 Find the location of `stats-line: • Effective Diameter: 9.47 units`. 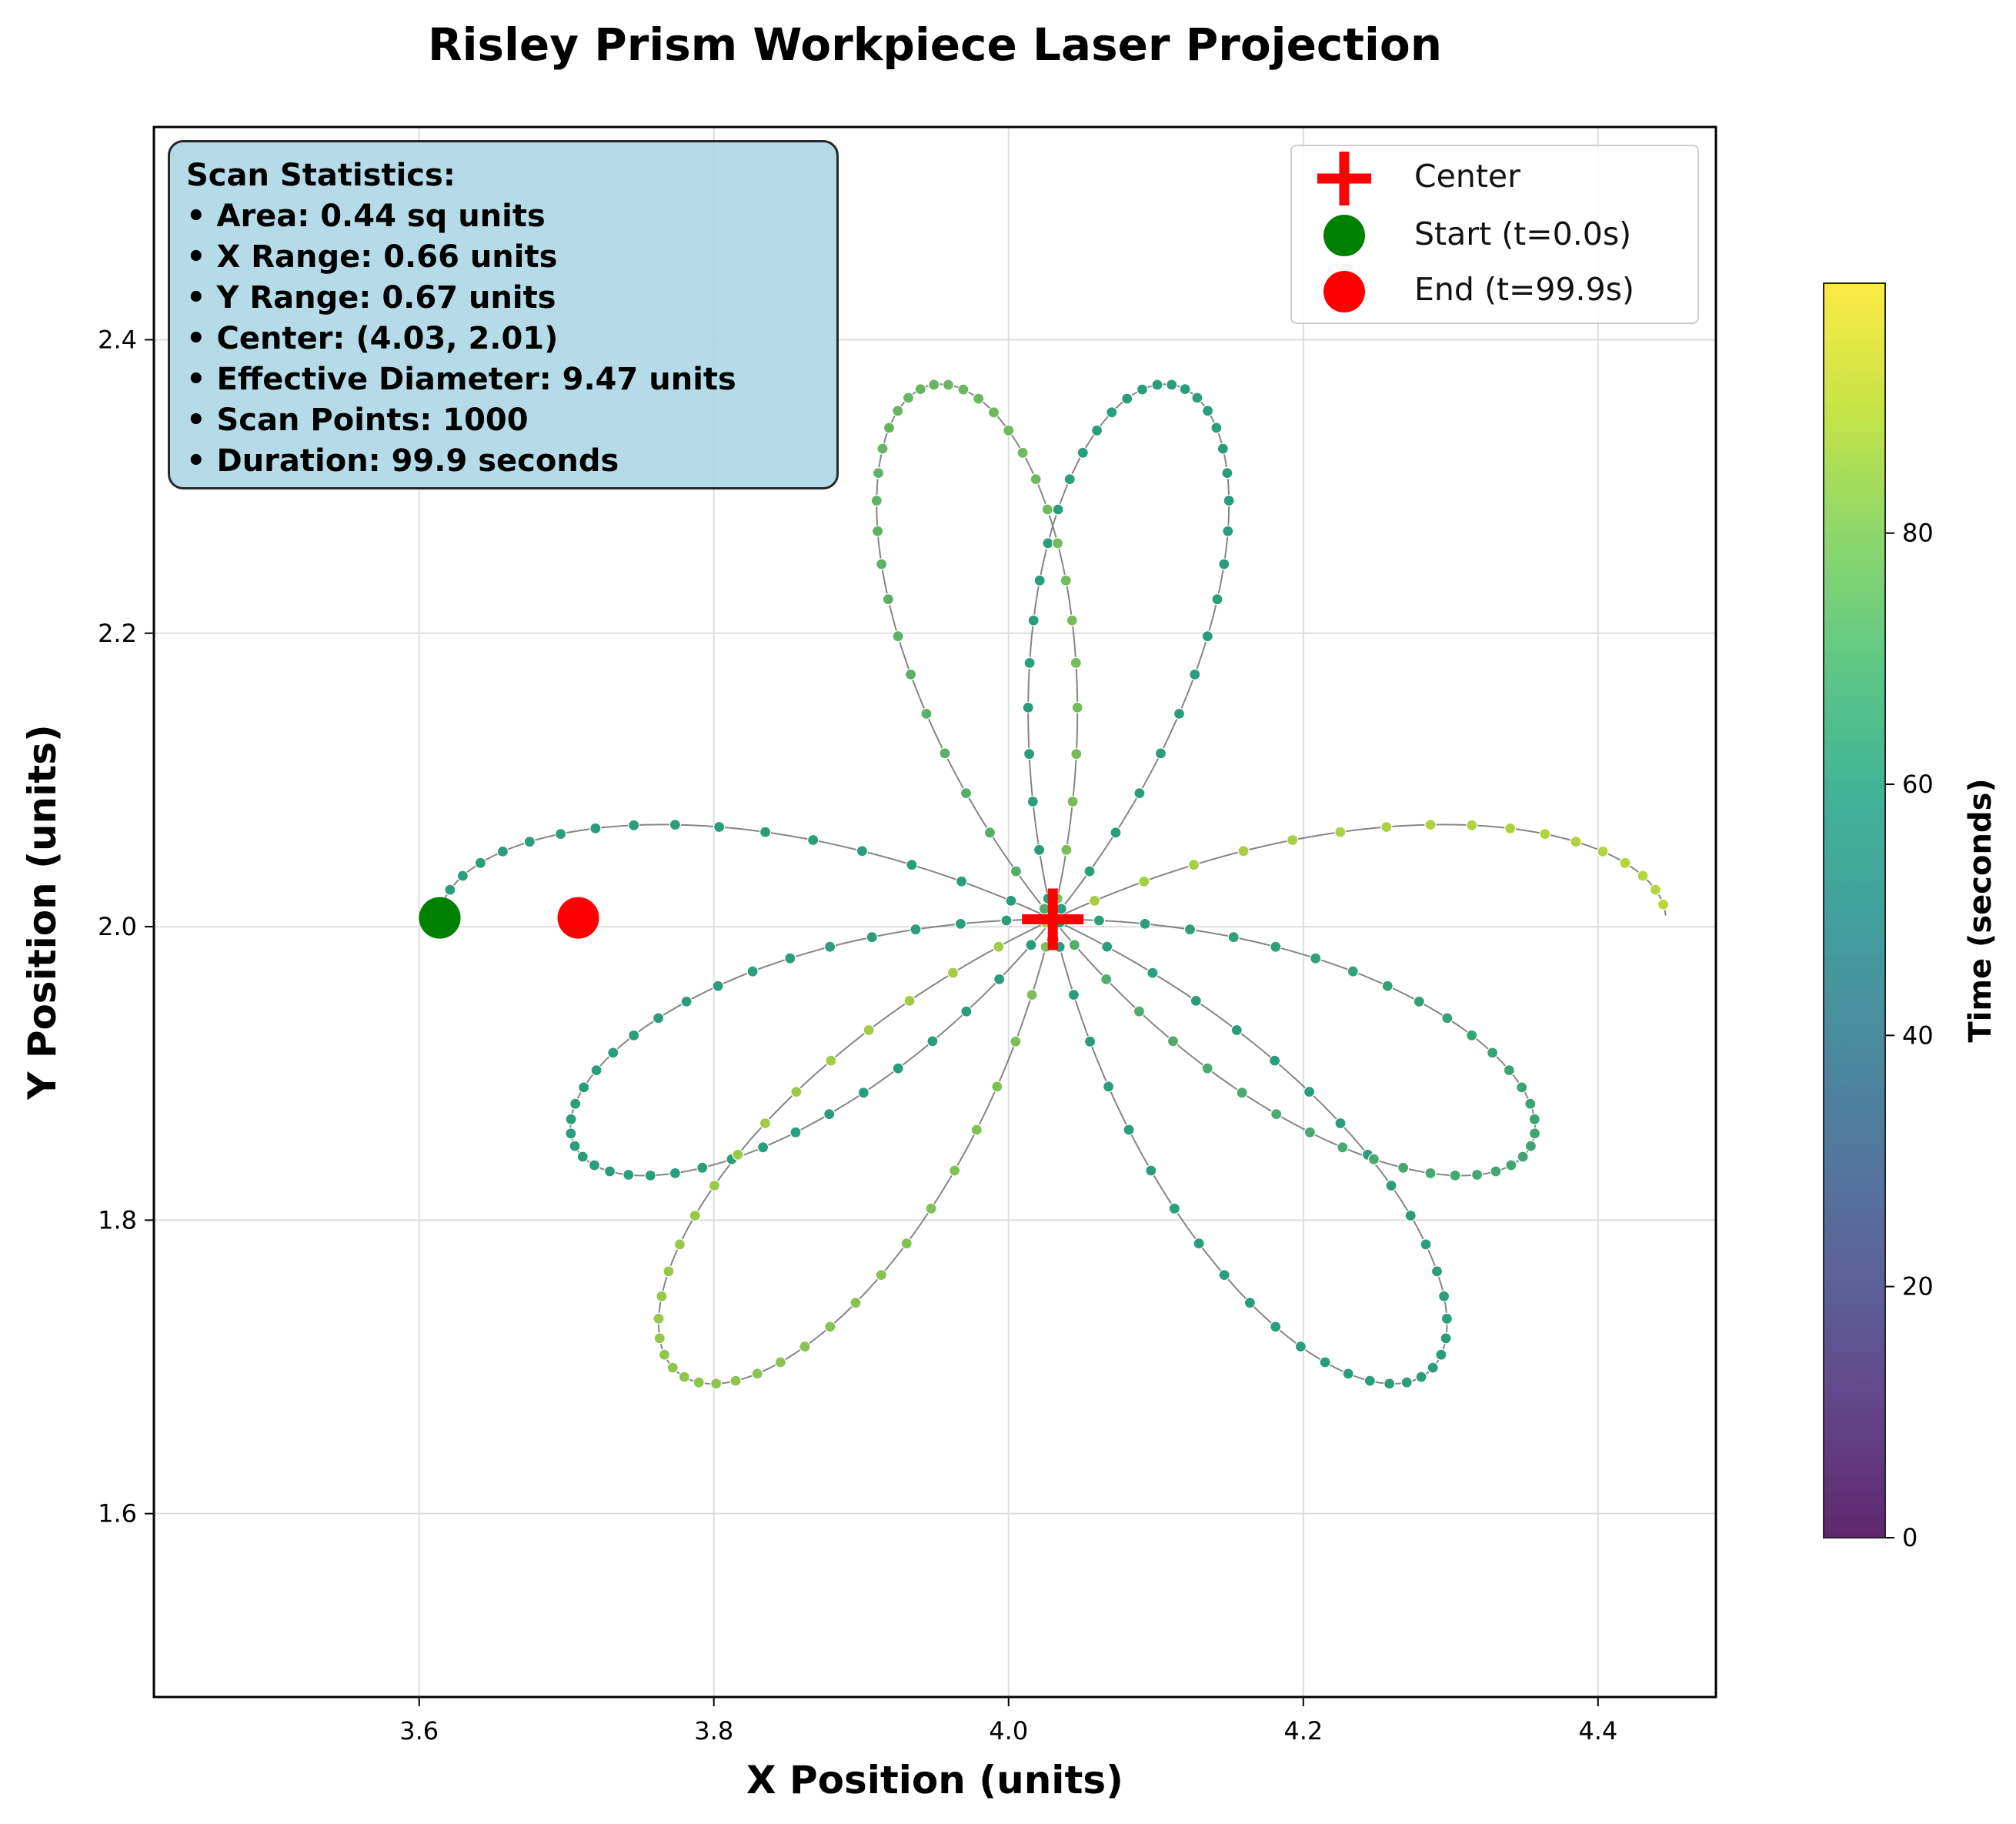

stats-line: • Effective Diameter: 9.47 units is located at coordinates (461, 379).